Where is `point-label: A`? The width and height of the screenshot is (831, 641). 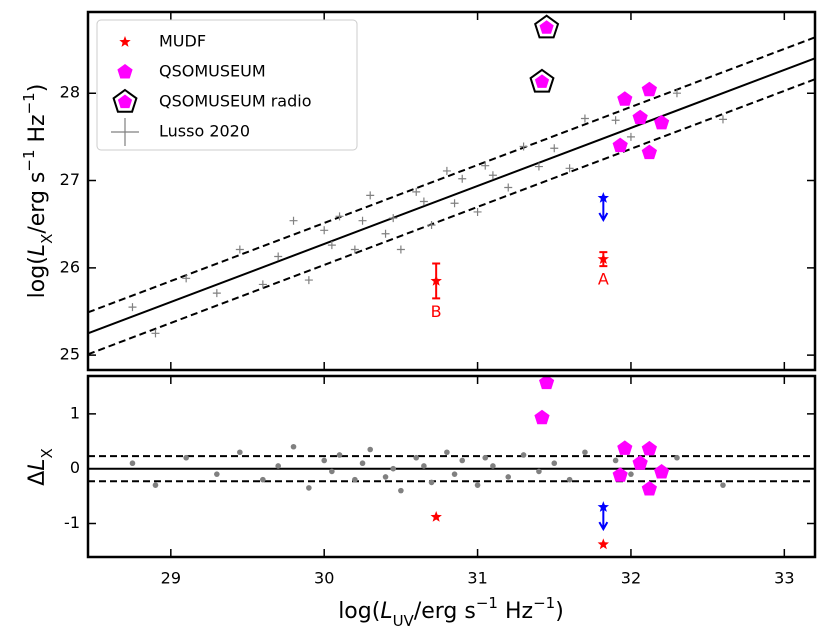 point-label: A is located at coordinates (603, 279).